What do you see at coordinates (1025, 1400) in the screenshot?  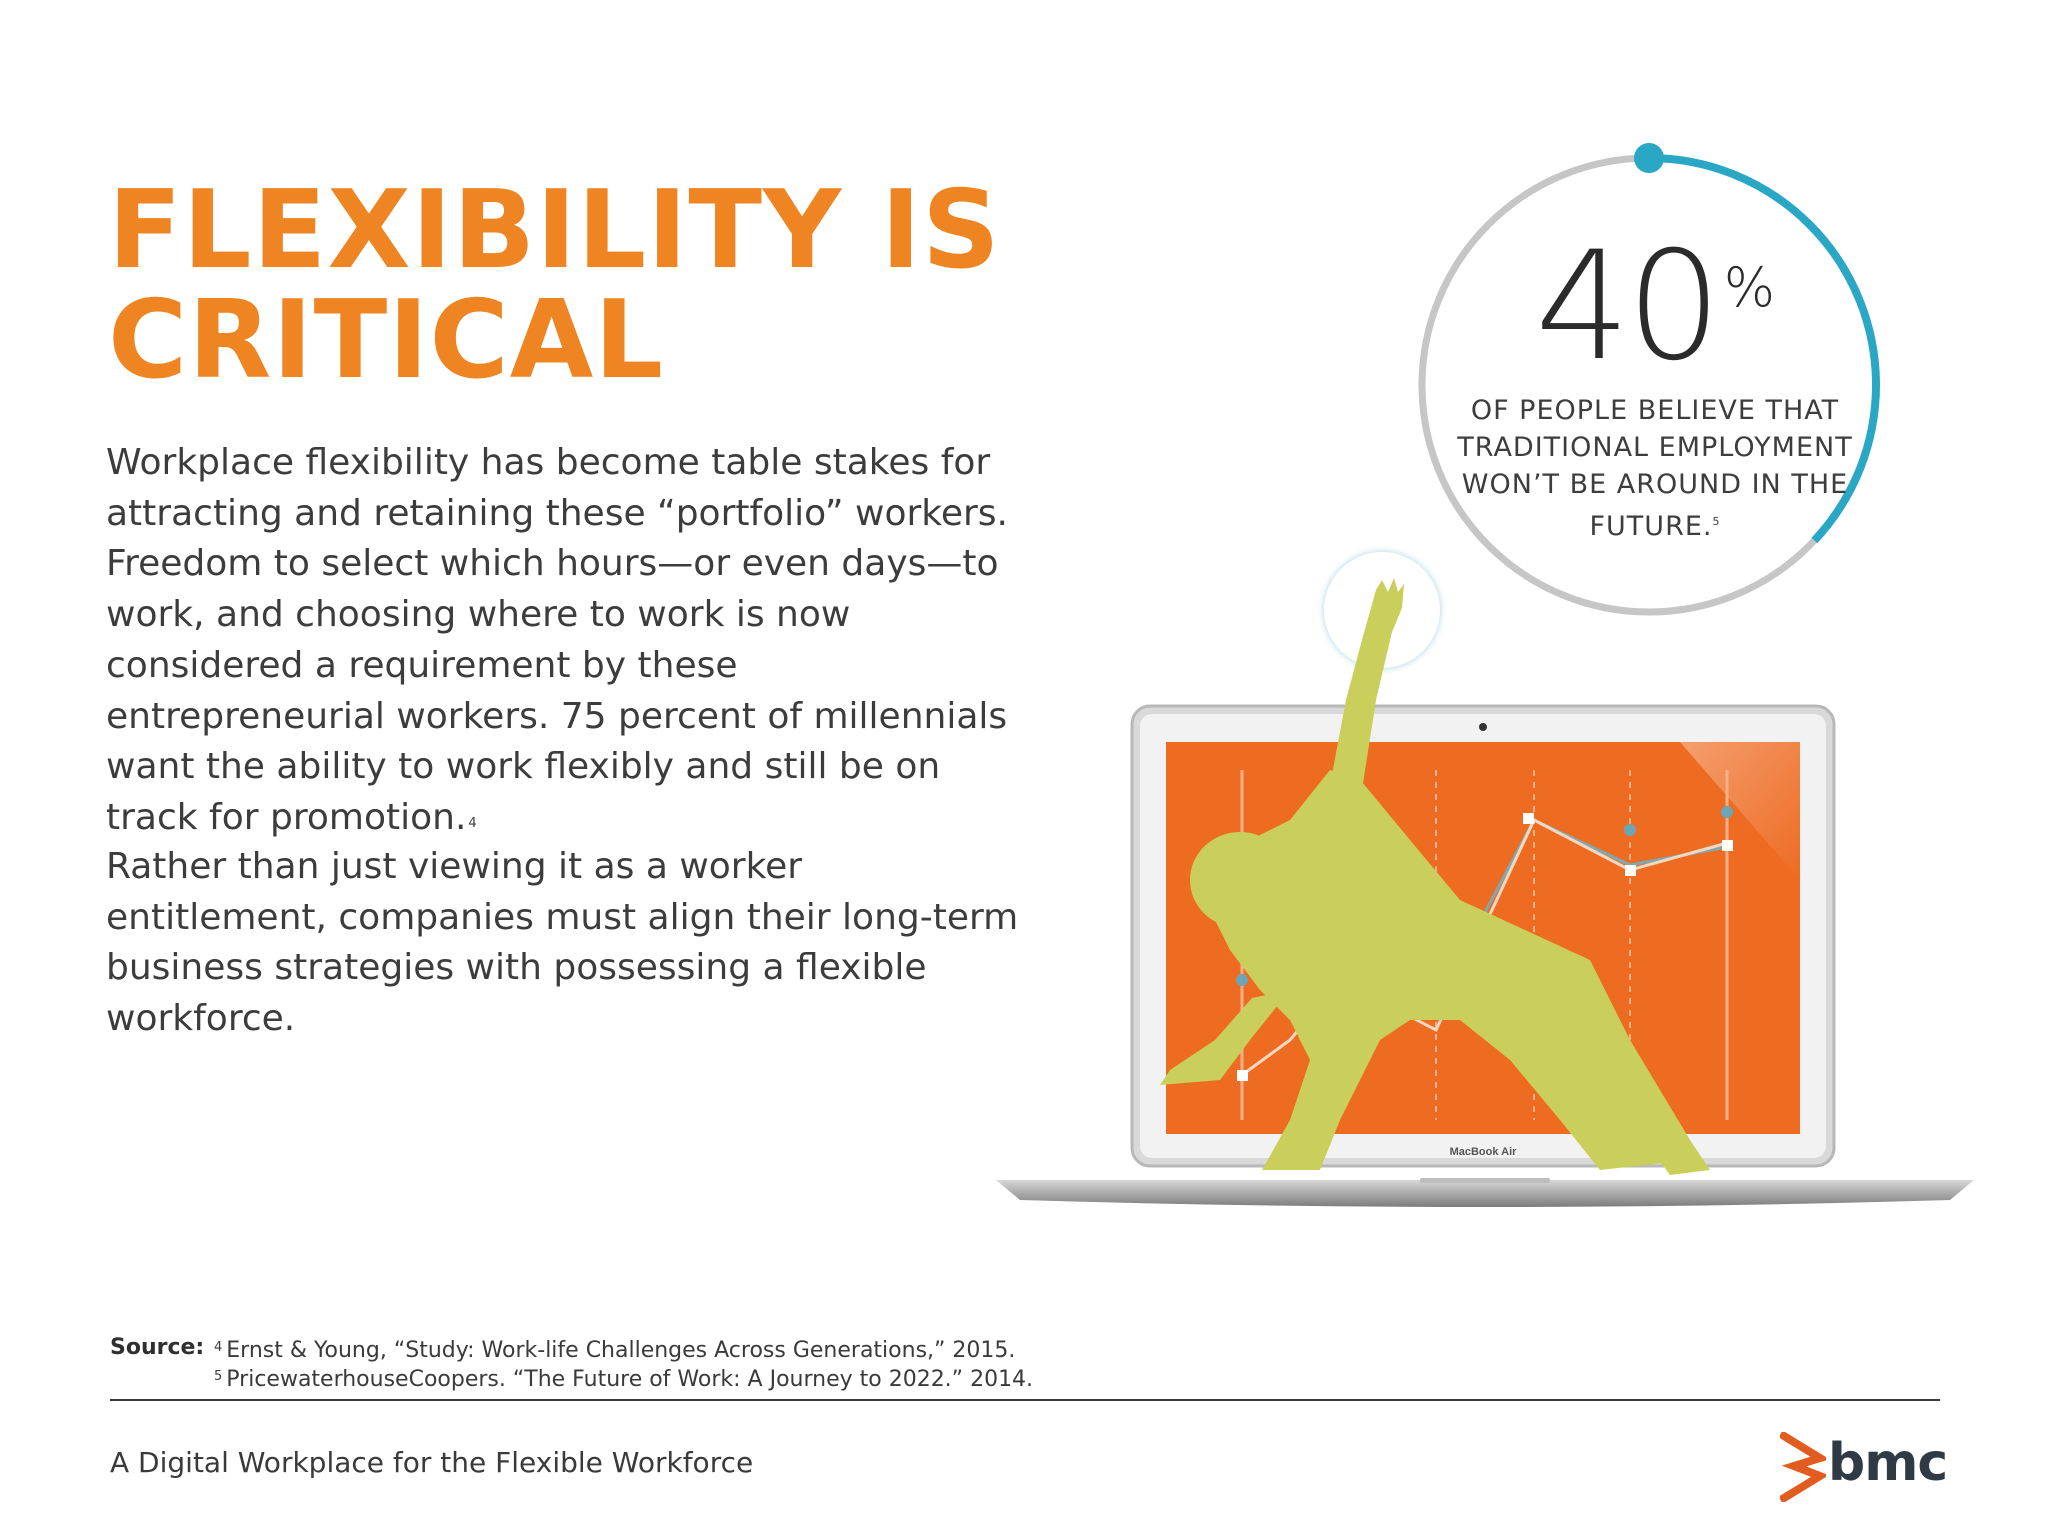 I see `footer-divider` at bounding box center [1025, 1400].